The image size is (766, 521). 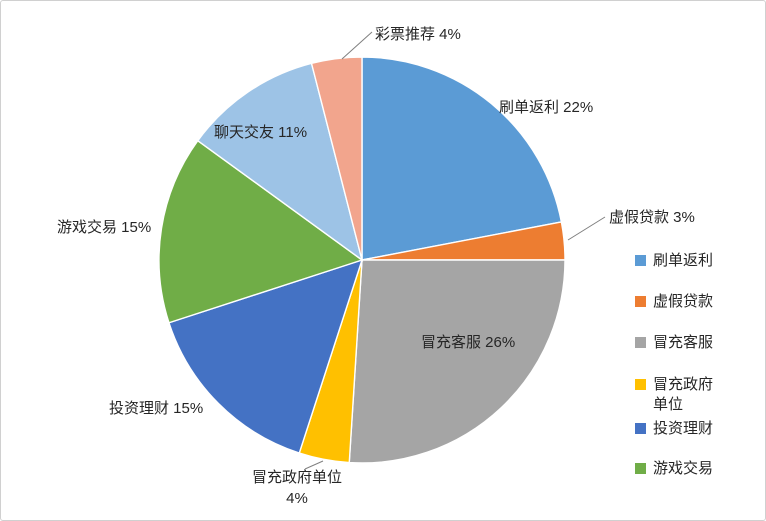 I want to click on leader-line-zhengfu, so click(x=314, y=465).